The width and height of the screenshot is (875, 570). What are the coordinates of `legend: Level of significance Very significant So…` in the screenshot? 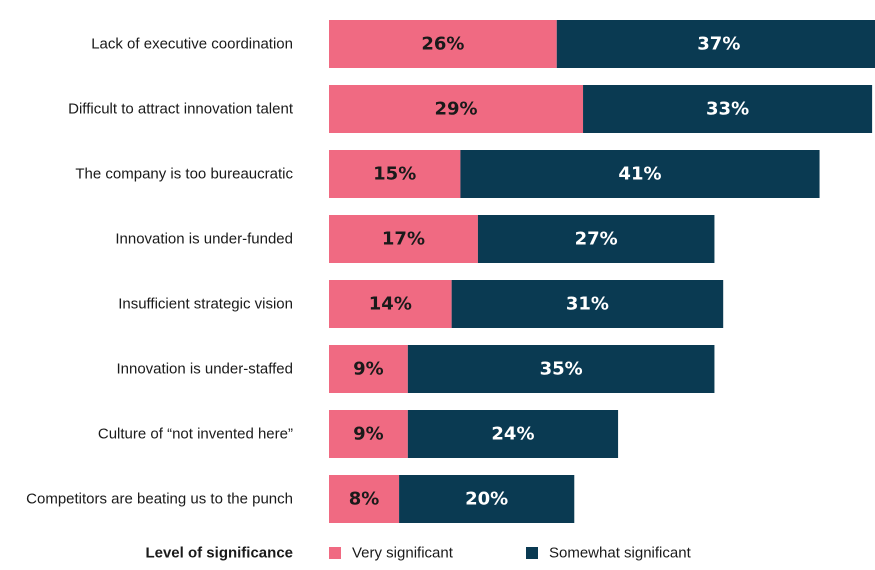 It's located at (418, 553).